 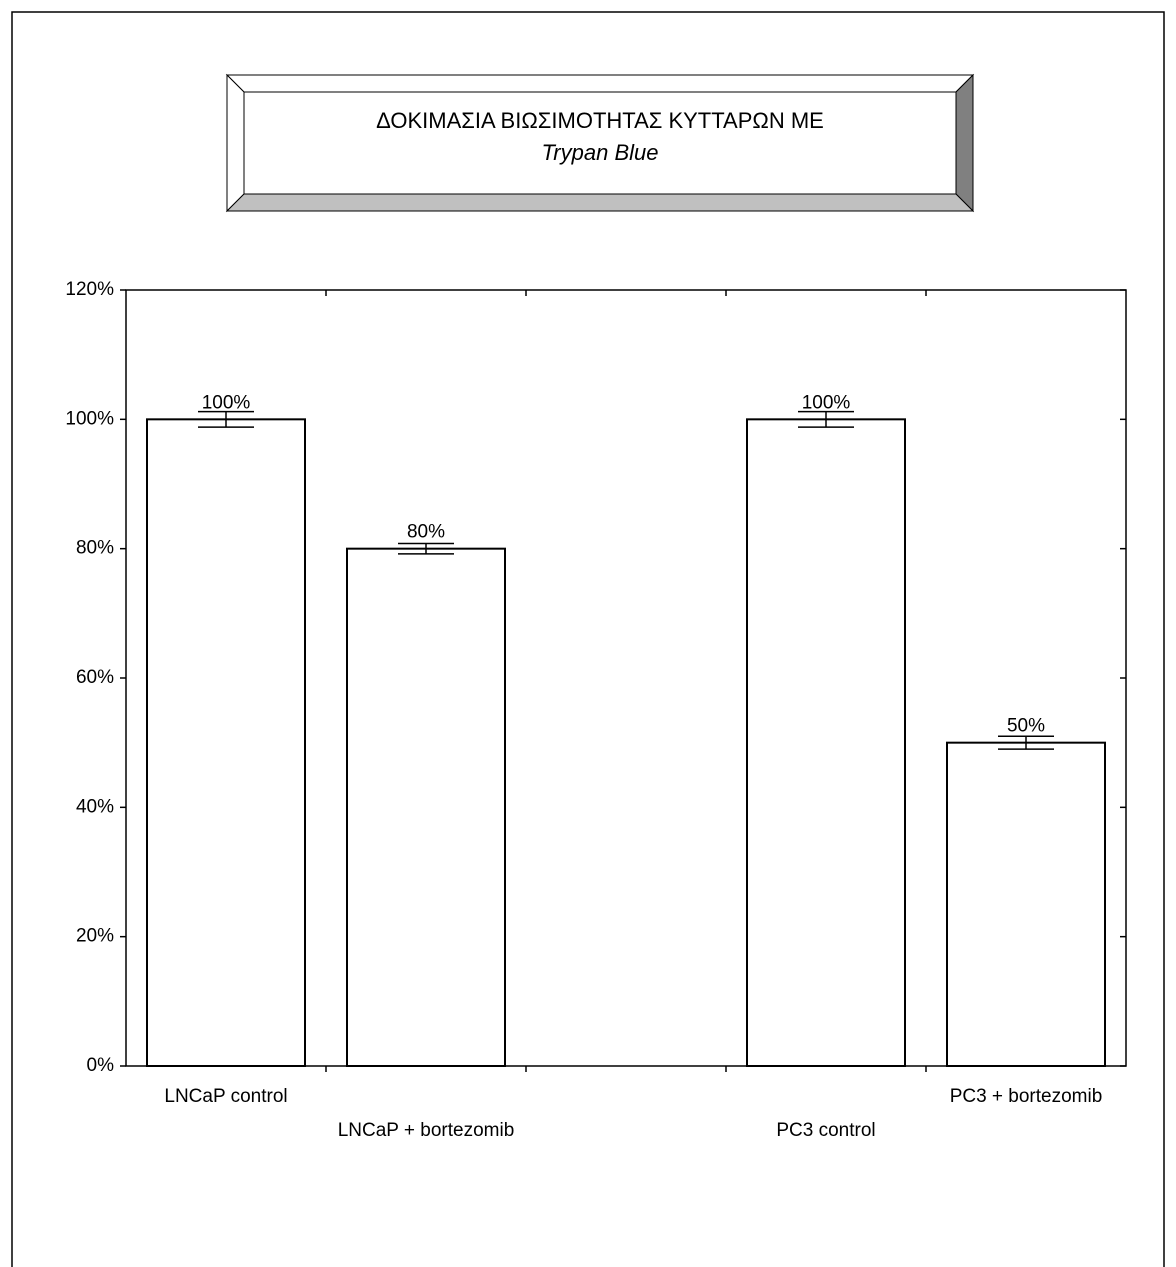 What do you see at coordinates (1026, 726) in the screenshot?
I see `value-label: 50%` at bounding box center [1026, 726].